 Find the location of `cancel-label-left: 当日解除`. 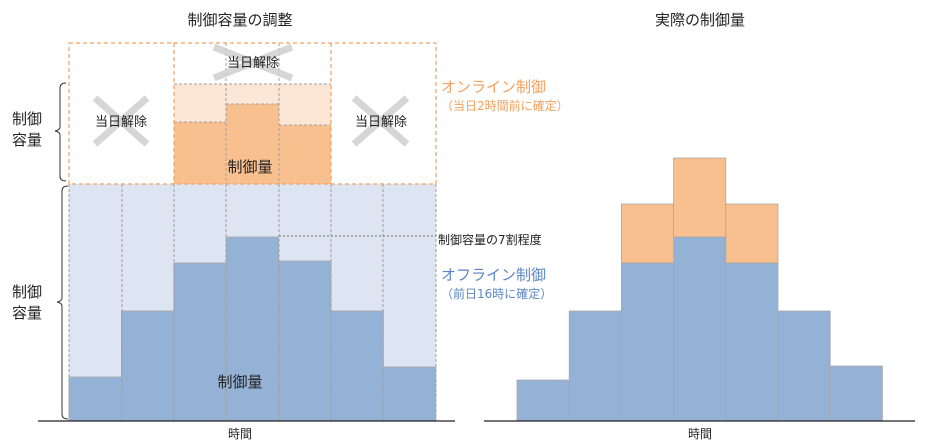

cancel-label-left: 当日解除 is located at coordinates (121, 122).